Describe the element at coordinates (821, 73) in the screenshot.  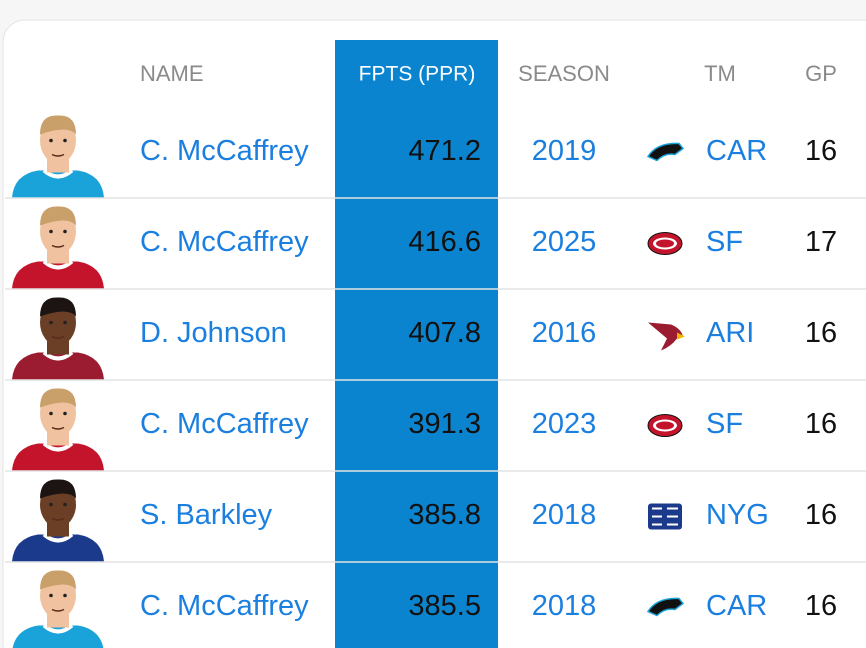
I see `header-gp: GP` at that location.